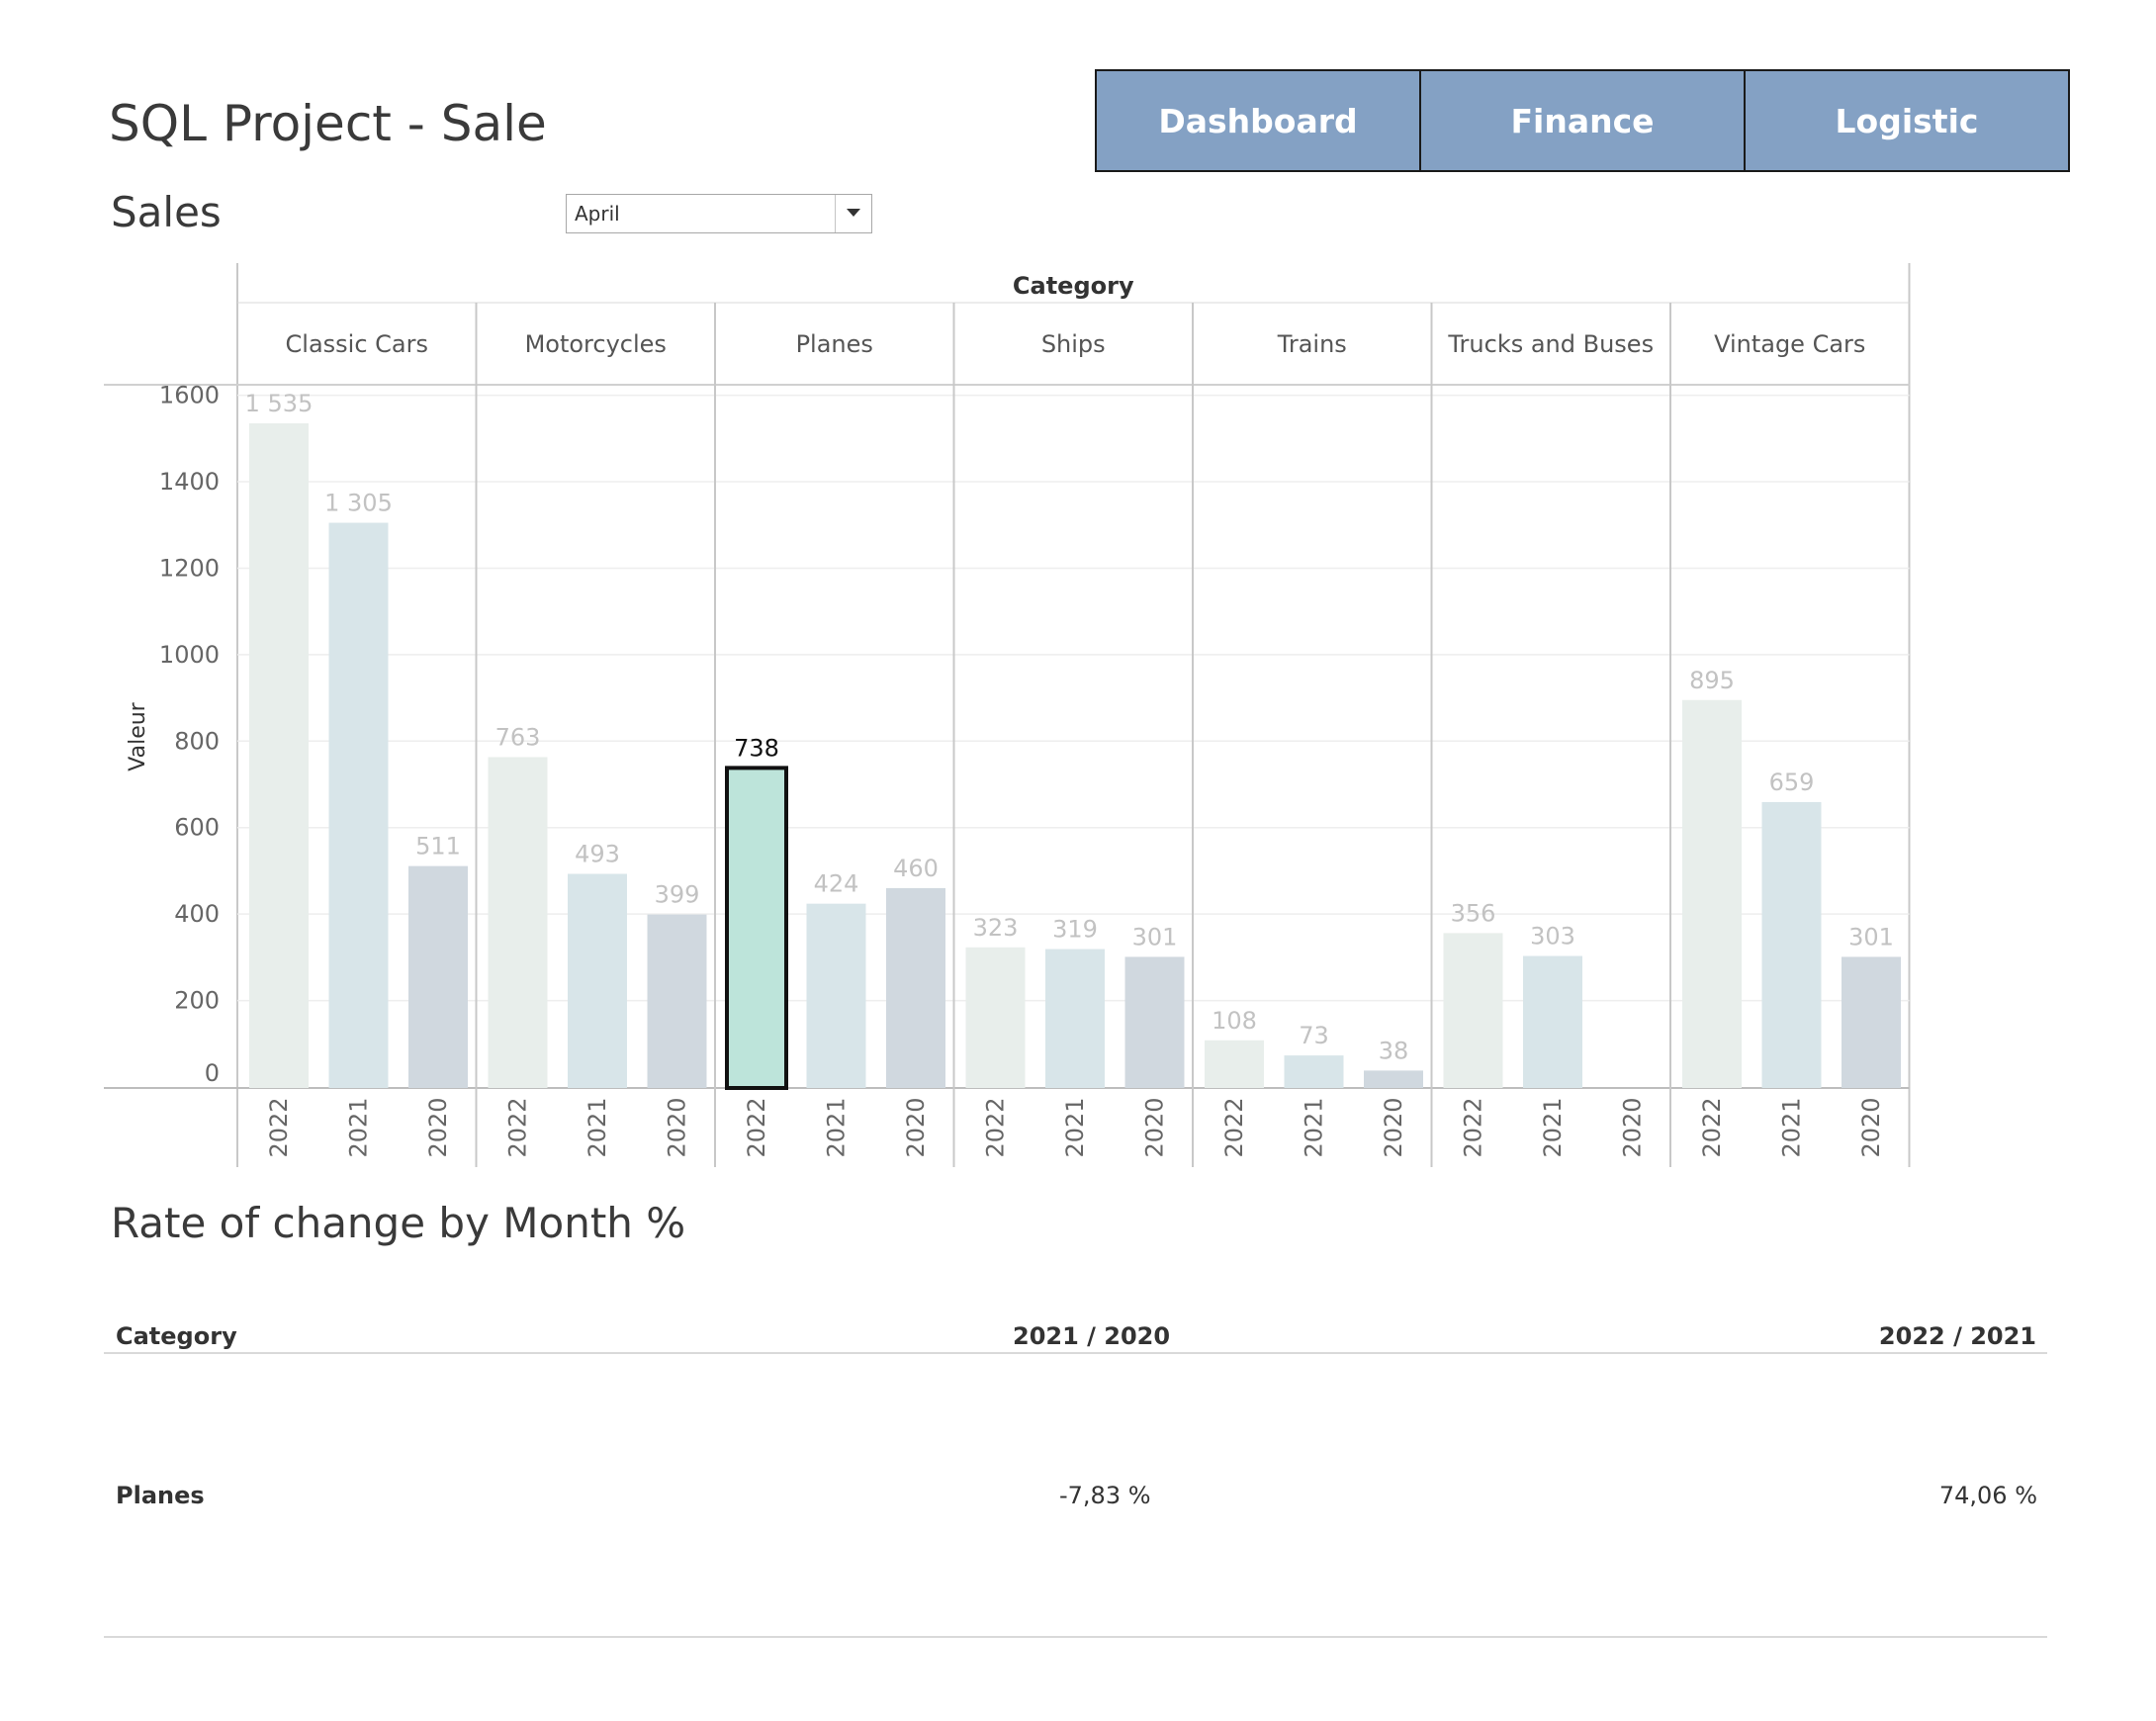 This screenshot has height=1721, width=2156. I want to click on month-filter-dropdown: April, so click(719, 214).